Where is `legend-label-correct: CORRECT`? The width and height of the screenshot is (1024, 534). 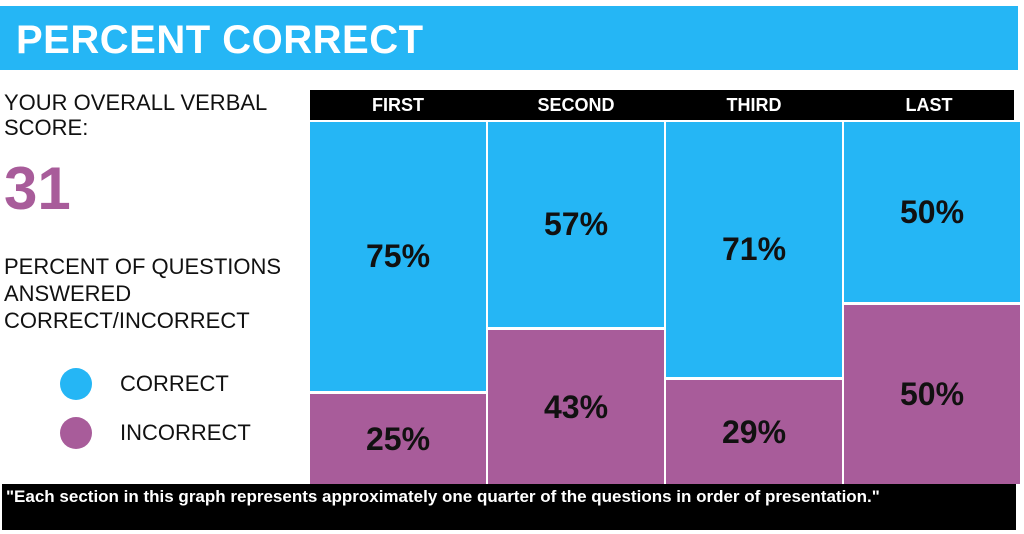 legend-label-correct: CORRECT is located at coordinates (174, 383).